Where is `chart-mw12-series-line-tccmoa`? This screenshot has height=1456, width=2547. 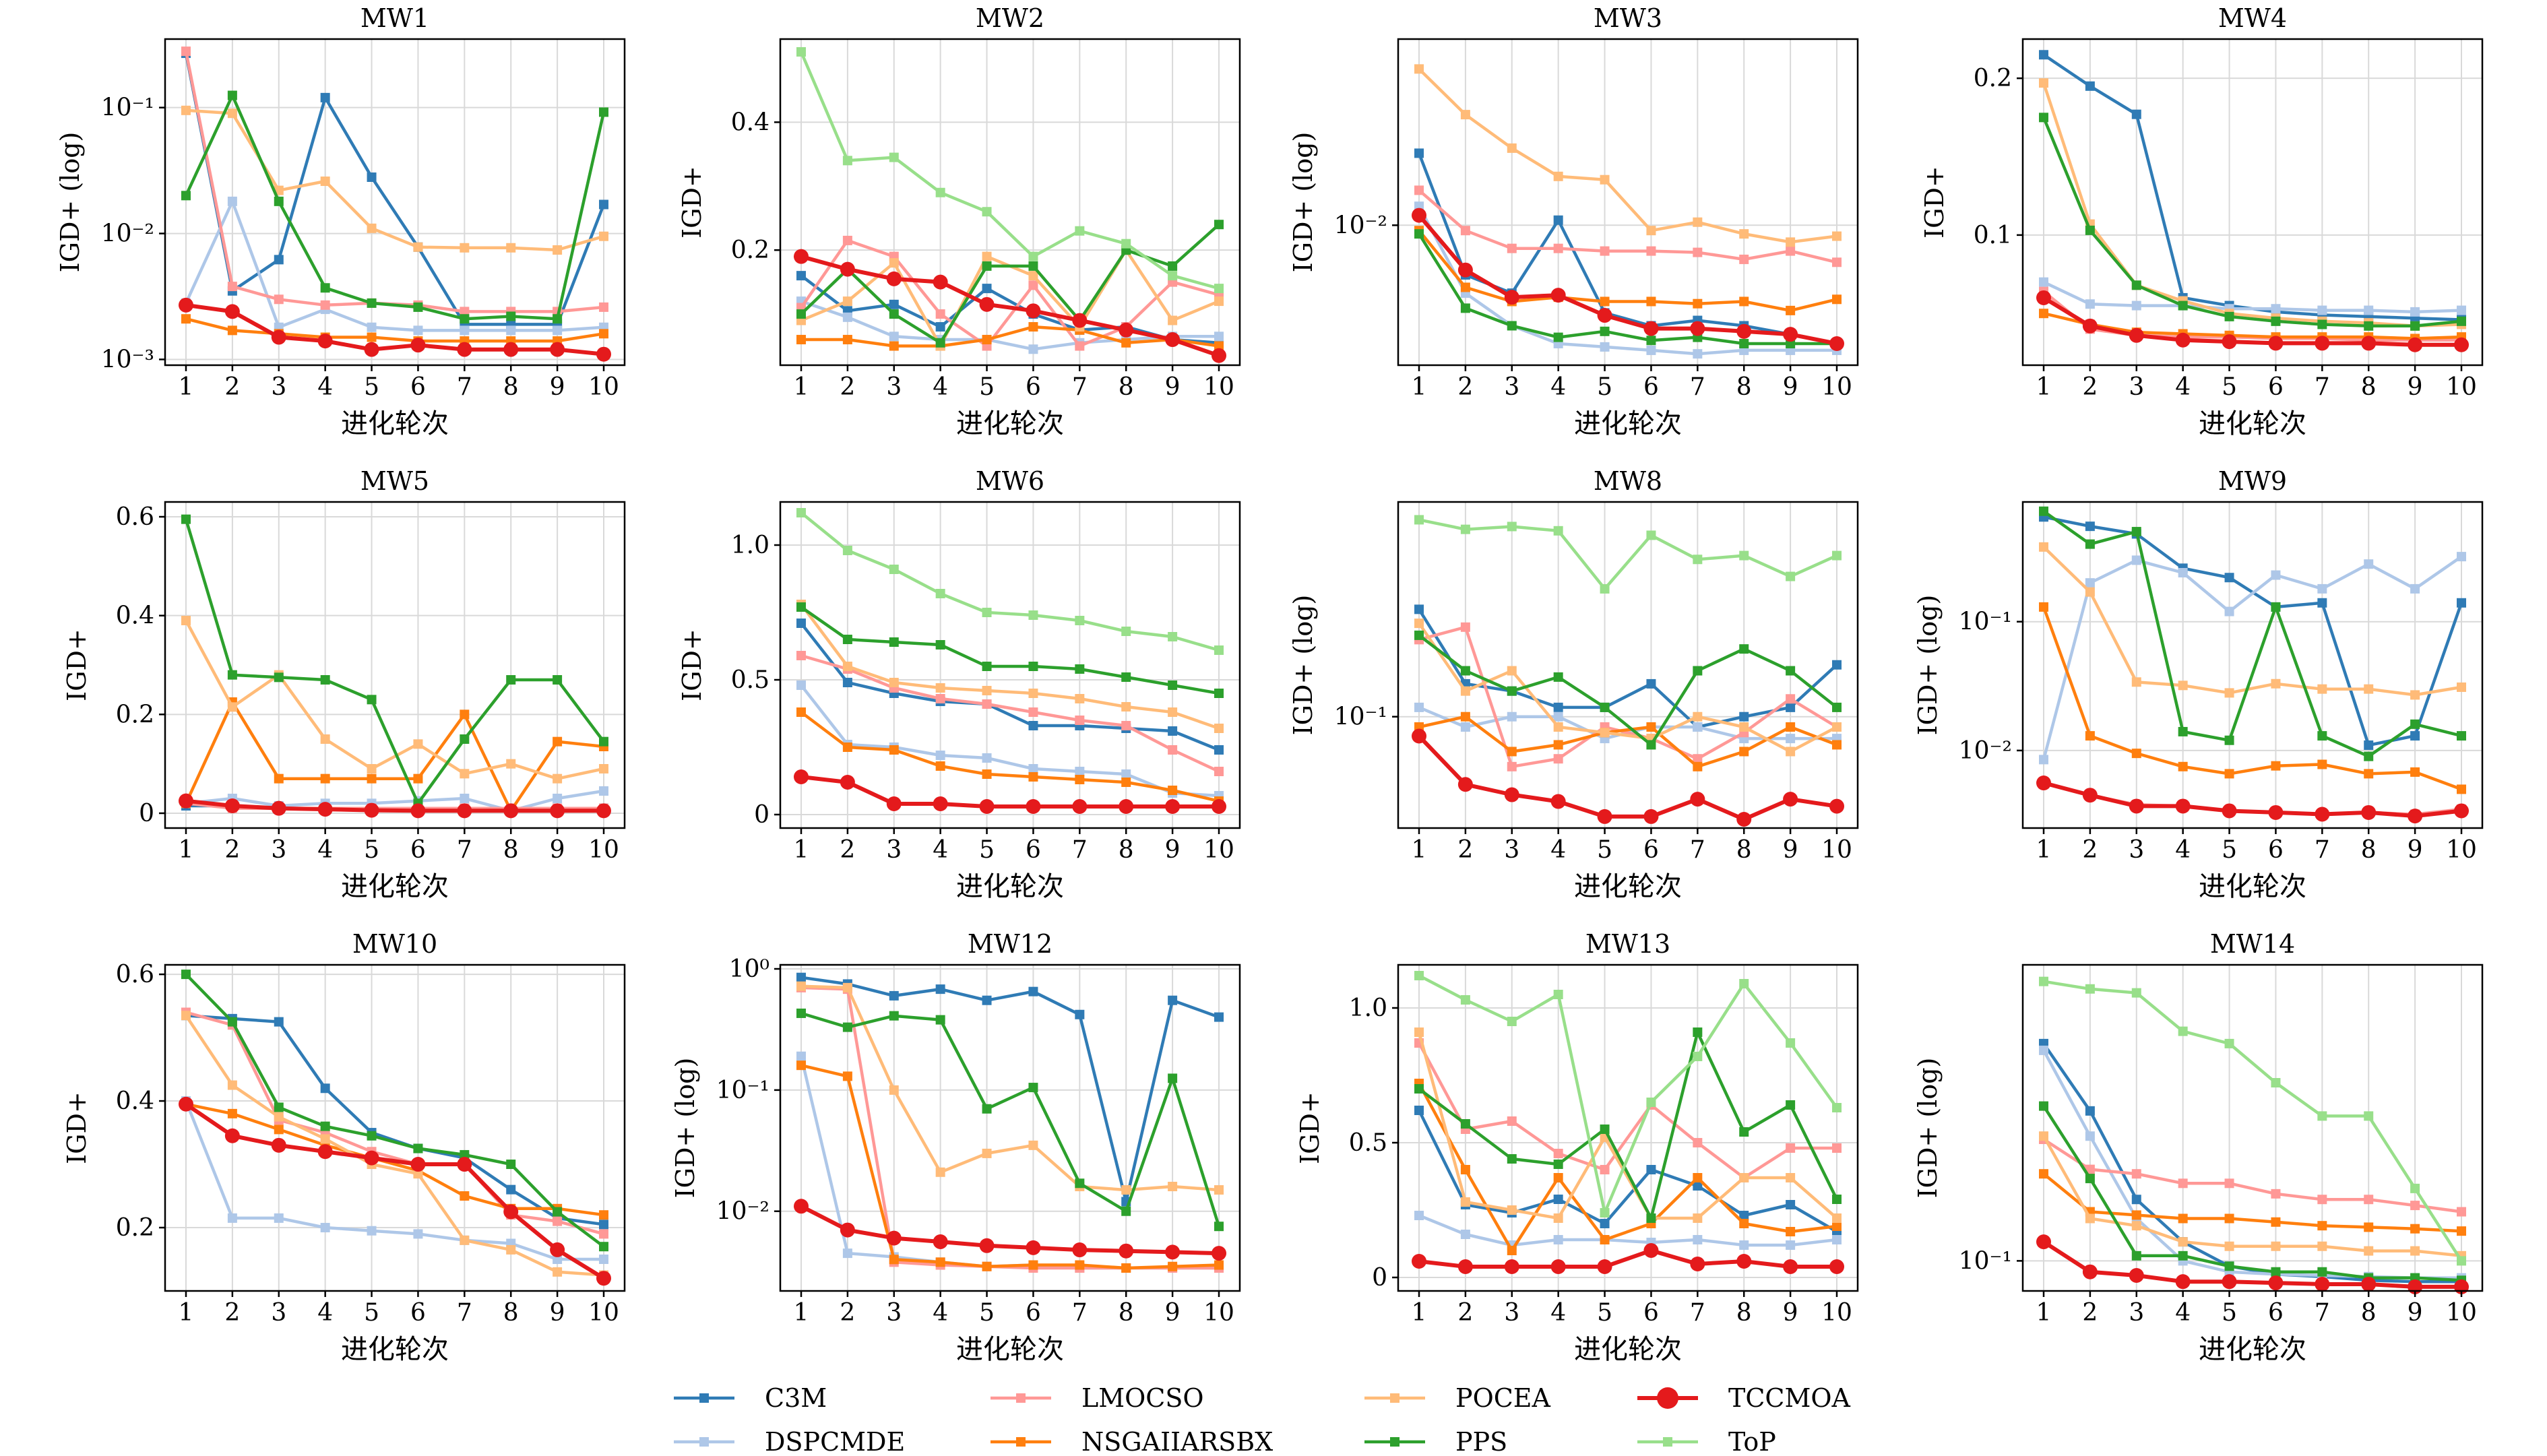
chart-mw12-series-line-tccmoa is located at coordinates (1010, 1230).